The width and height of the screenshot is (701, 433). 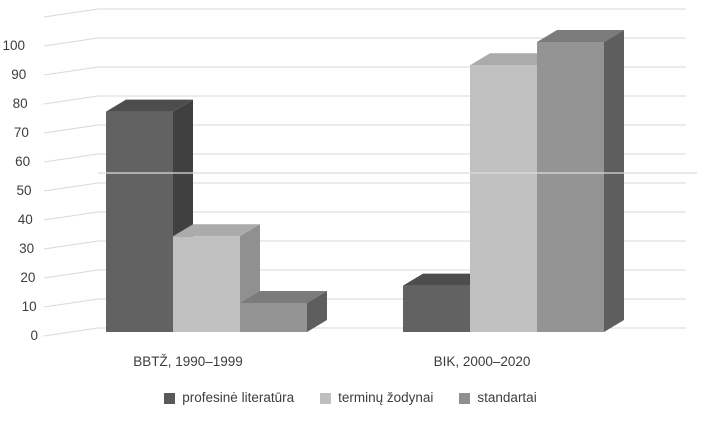 What do you see at coordinates (436, 308) in the screenshot?
I see `bar-cat1-ser0-front` at bounding box center [436, 308].